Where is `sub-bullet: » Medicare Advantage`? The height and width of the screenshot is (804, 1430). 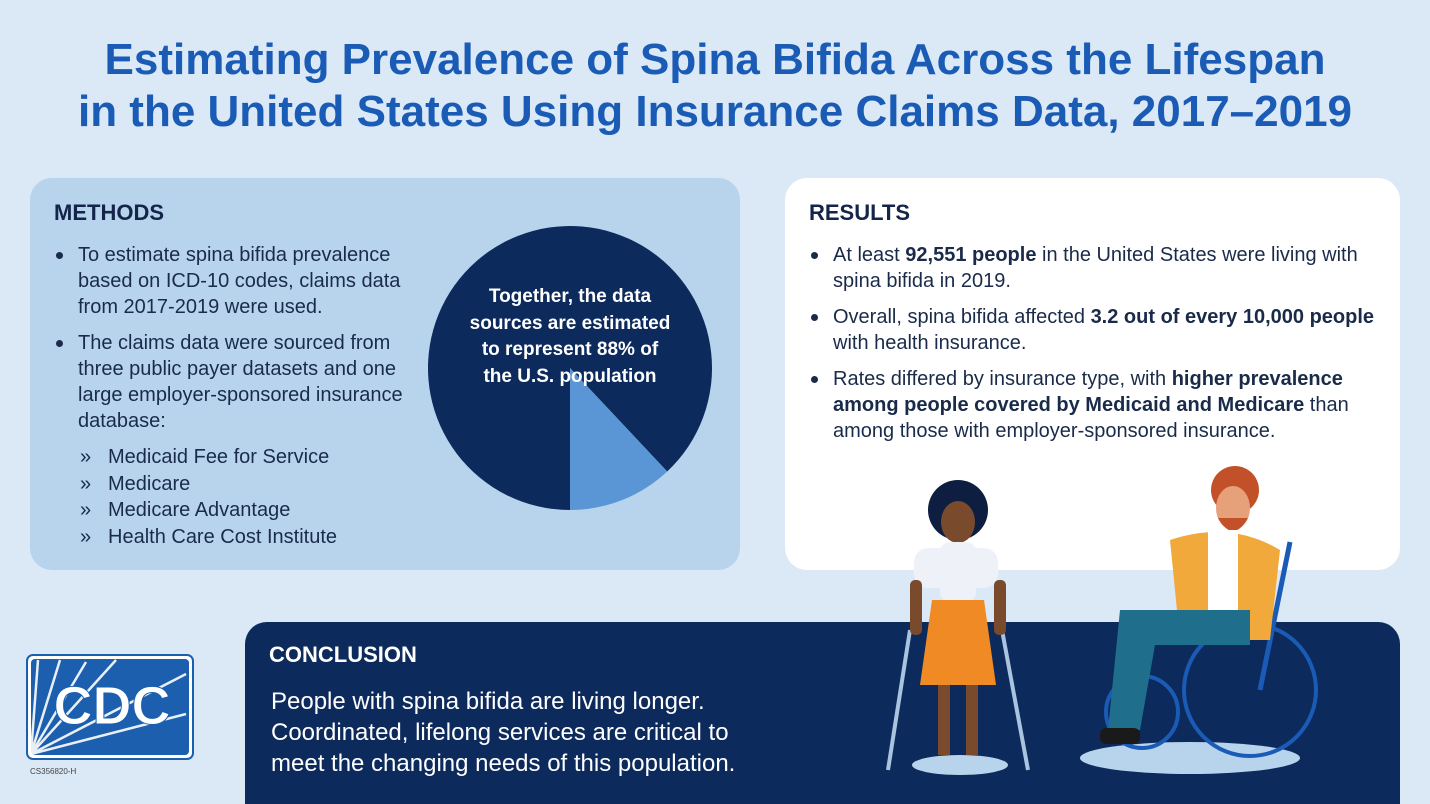
sub-bullet: » Medicare Advantage is located at coordinates (239, 510).